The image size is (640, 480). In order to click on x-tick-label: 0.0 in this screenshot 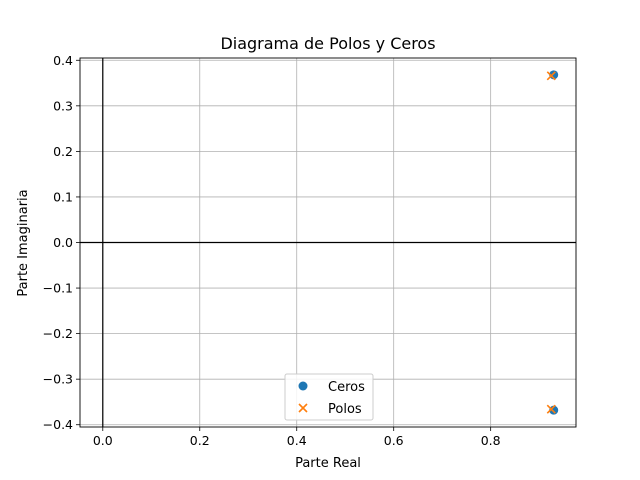, I will do `click(103, 440)`.